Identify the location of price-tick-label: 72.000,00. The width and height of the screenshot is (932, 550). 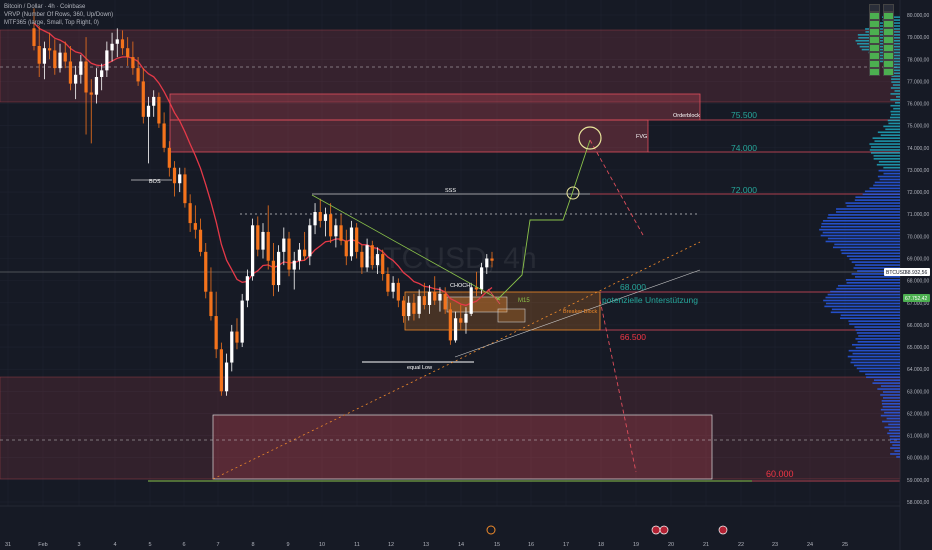
(918, 193).